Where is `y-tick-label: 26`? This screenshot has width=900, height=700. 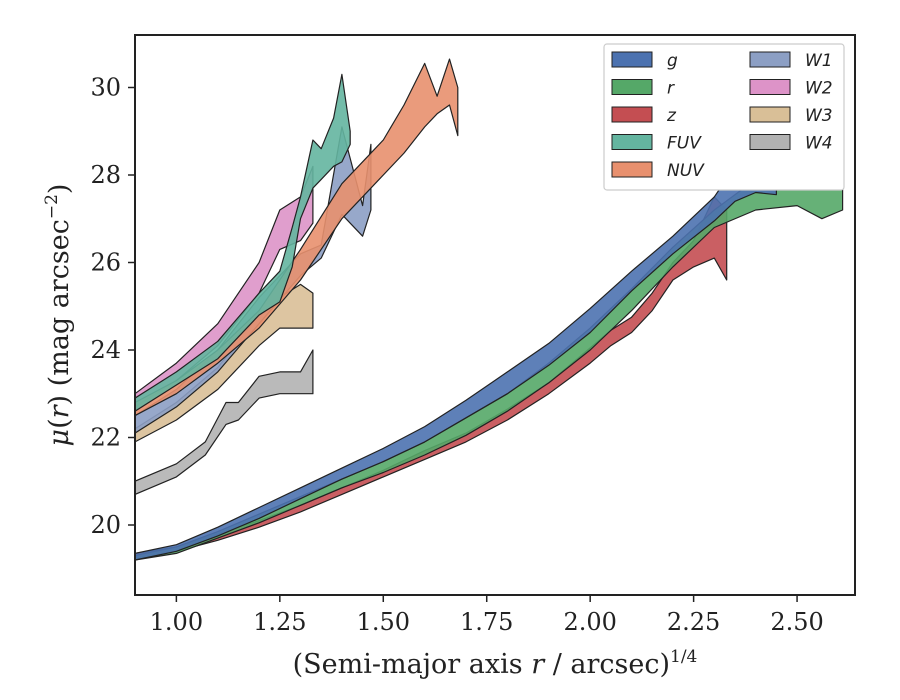
y-tick-label: 26 is located at coordinates (105, 263).